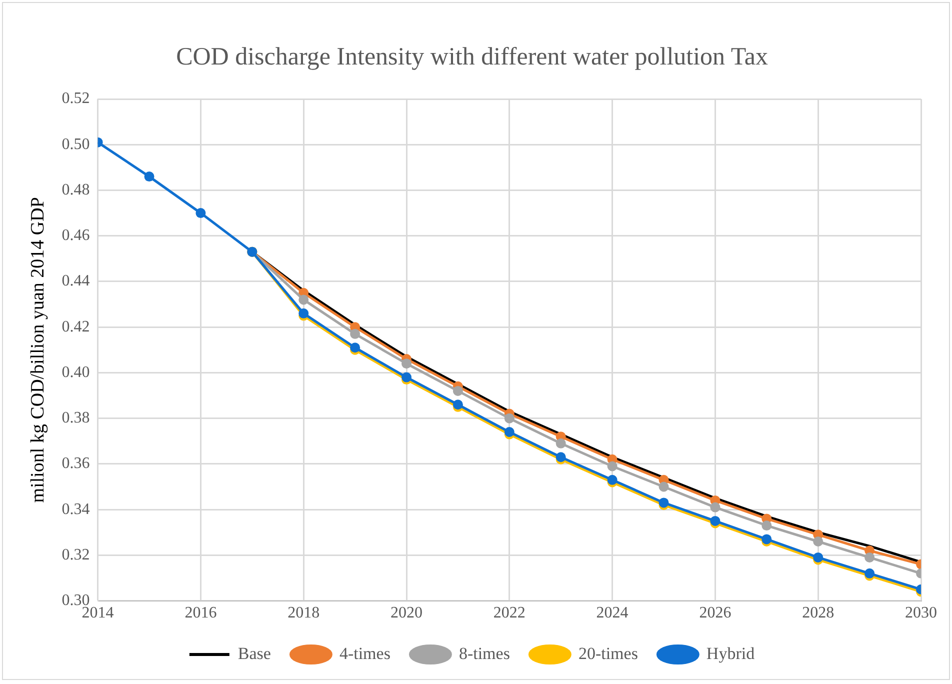  I want to click on y-tick-label: 0.44, so click(76, 281).